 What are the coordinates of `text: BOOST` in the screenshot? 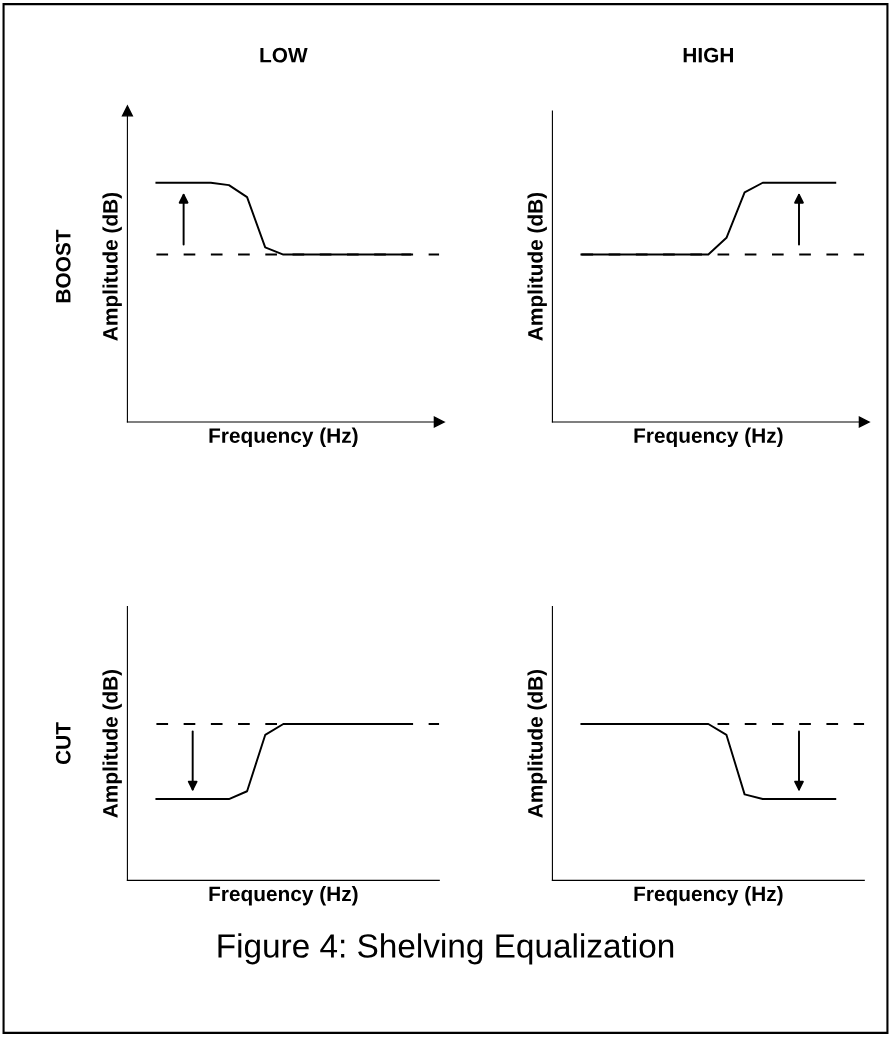 It's located at (63, 266).